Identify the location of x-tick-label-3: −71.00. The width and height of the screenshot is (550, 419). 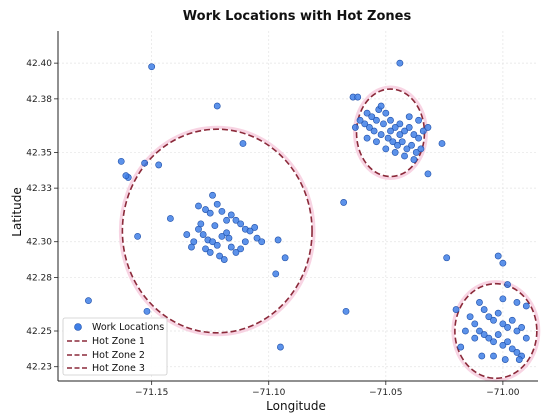
(503, 393).